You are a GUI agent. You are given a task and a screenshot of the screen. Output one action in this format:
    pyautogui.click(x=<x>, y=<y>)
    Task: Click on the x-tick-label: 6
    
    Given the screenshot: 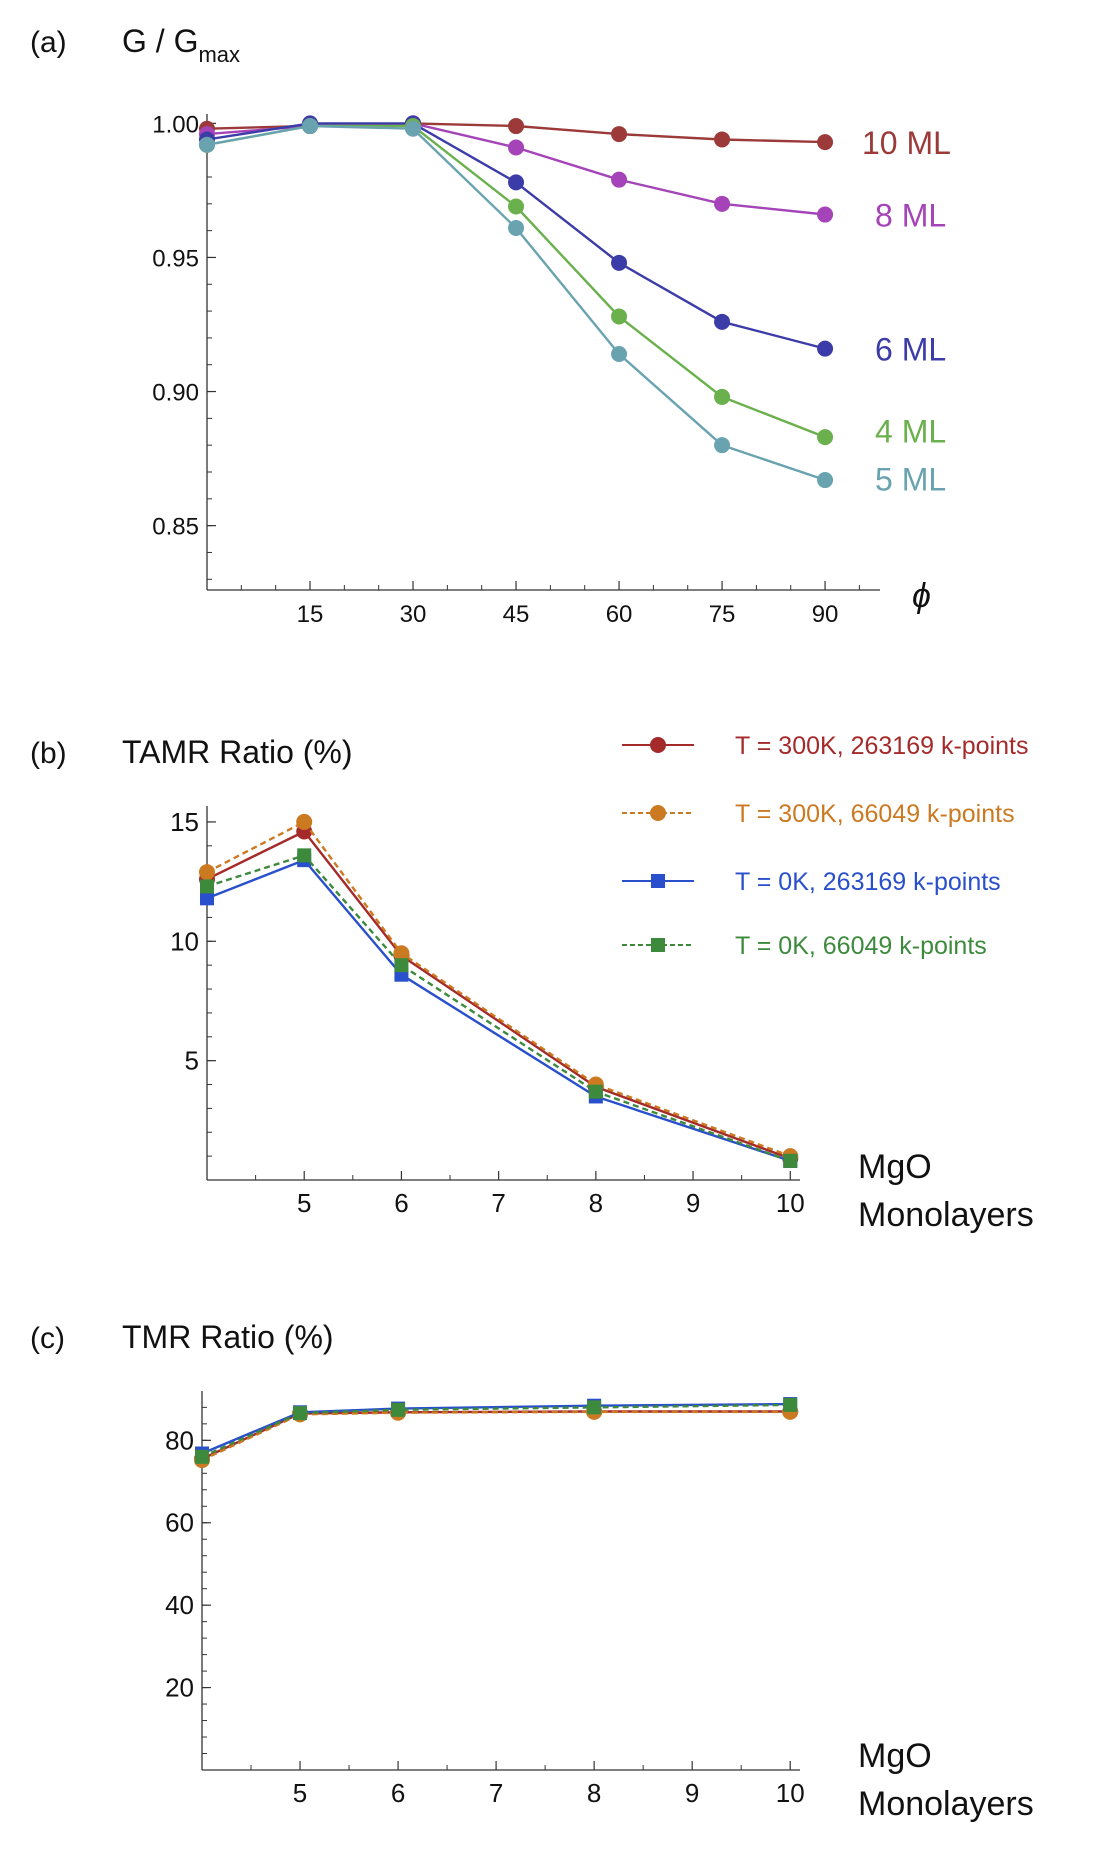 What is the action you would take?
    pyautogui.click(x=401, y=1203)
    